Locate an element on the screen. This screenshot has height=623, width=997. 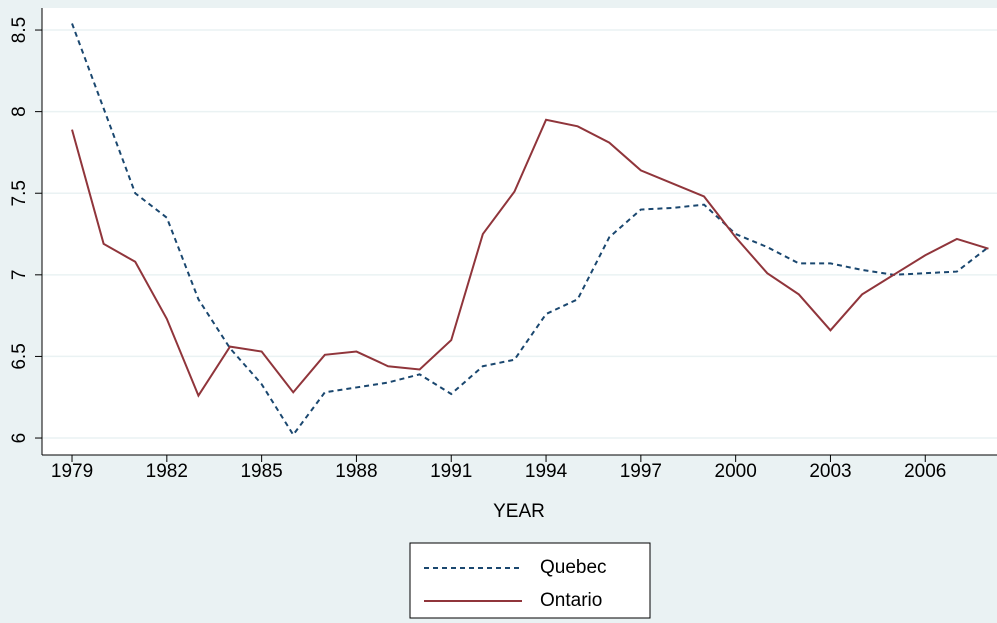
x-tick-label: 1994 is located at coordinates (546, 471).